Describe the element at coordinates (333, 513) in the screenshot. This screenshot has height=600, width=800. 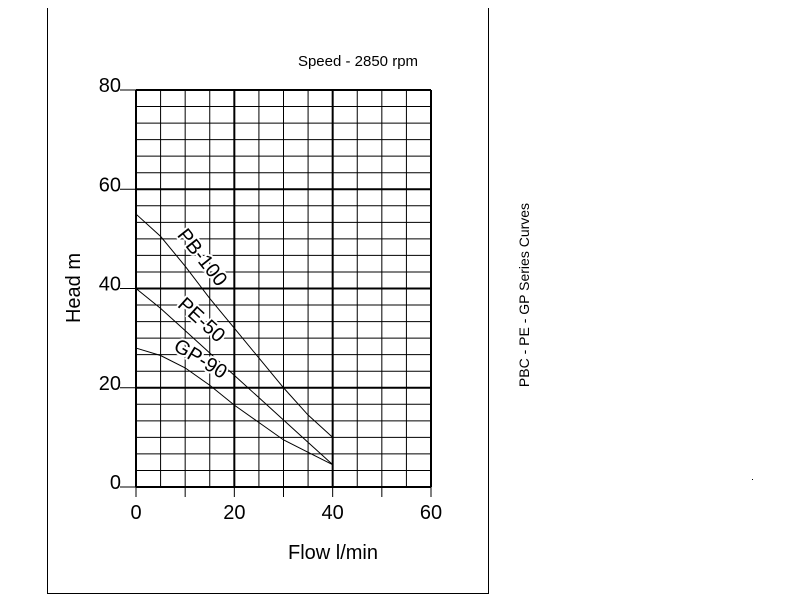
I see `x-tick-label: 40` at that location.